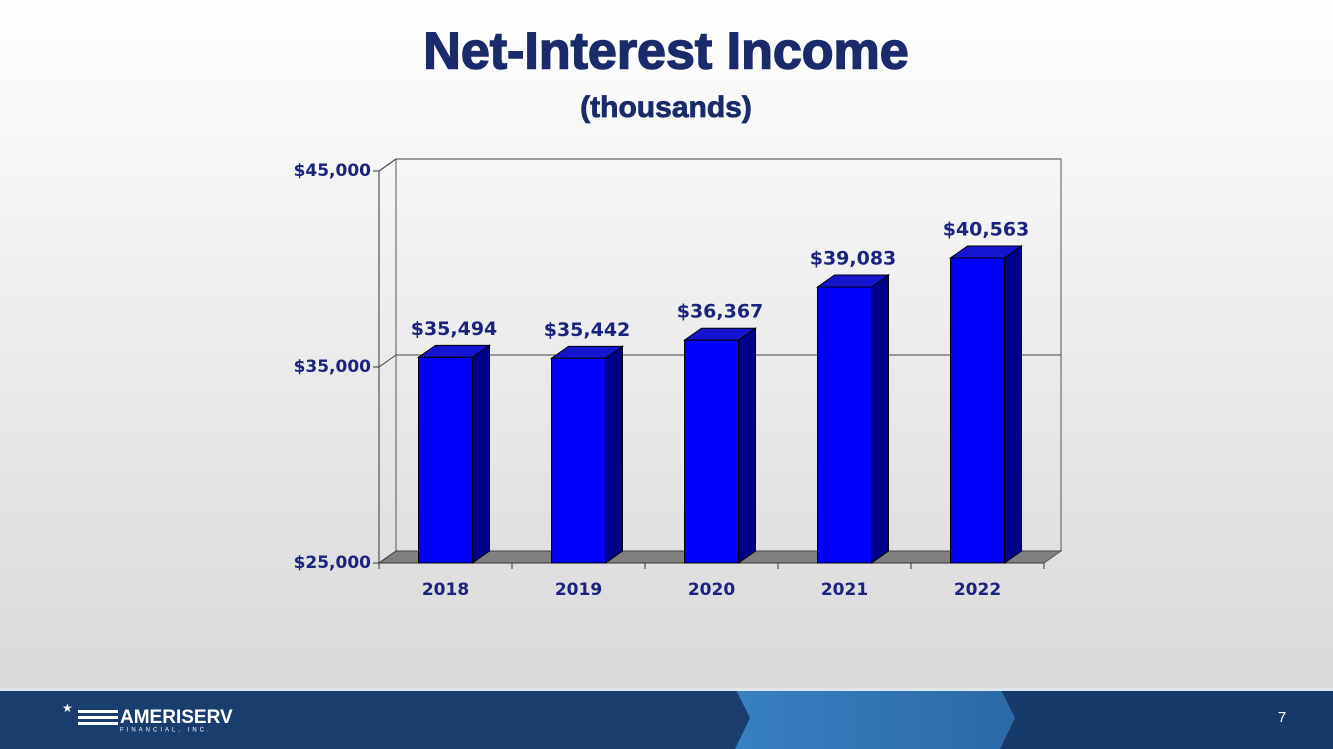 The height and width of the screenshot is (749, 1333). What do you see at coordinates (333, 563) in the screenshot?
I see `y-tick-label: $25,000` at bounding box center [333, 563].